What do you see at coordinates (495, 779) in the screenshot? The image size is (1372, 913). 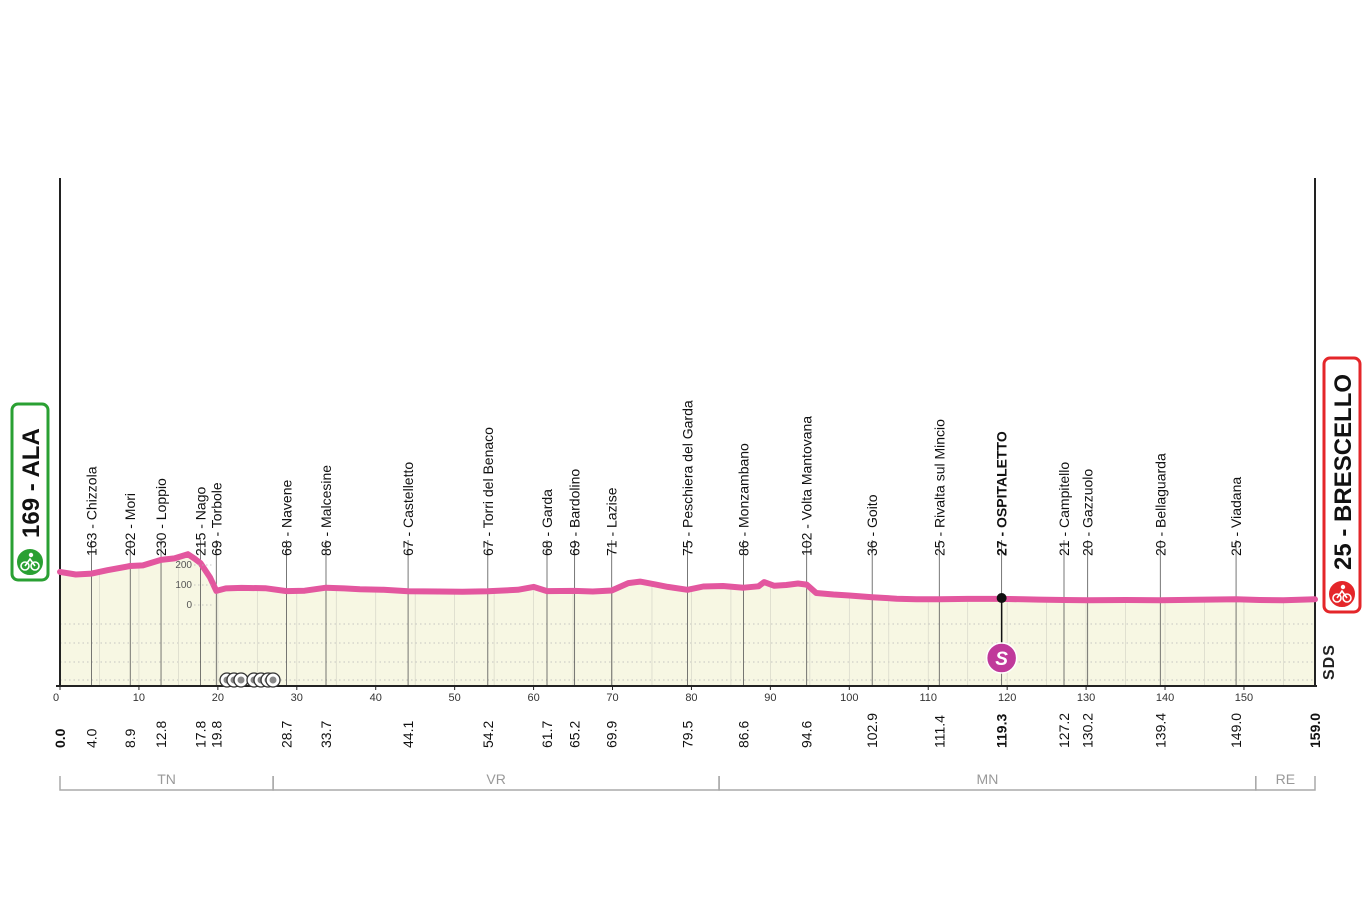 I see `province-label: VR` at bounding box center [495, 779].